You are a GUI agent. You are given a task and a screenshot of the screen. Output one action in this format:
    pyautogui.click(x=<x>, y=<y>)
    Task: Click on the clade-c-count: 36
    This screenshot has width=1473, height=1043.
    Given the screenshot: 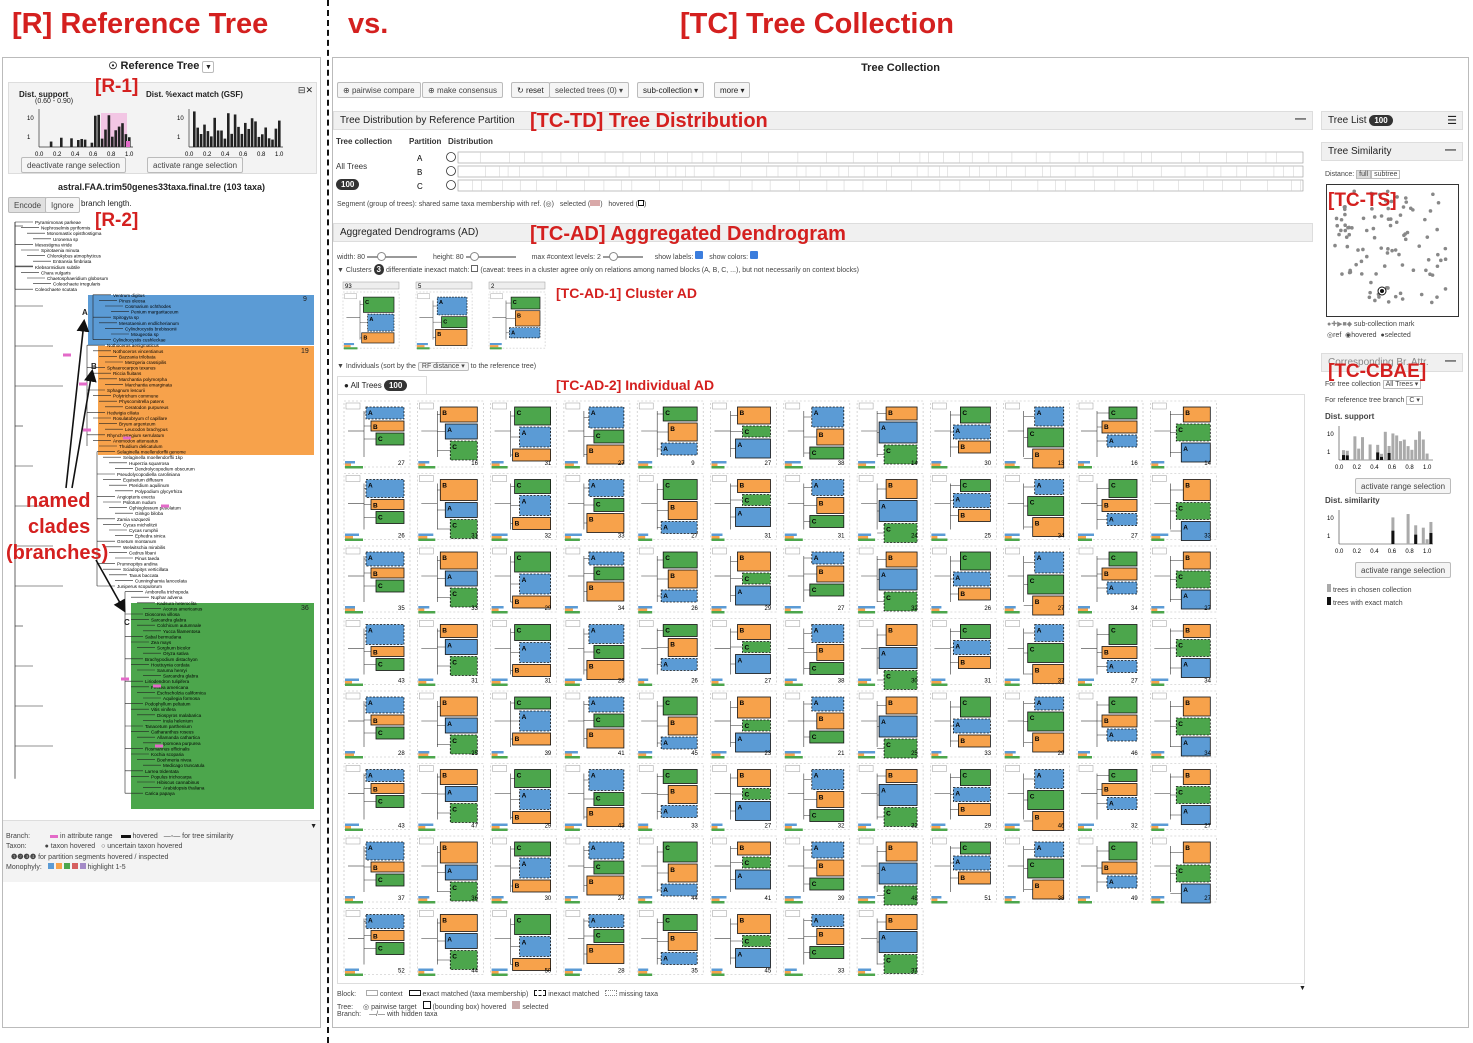 What is the action you would take?
    pyautogui.click(x=305, y=608)
    